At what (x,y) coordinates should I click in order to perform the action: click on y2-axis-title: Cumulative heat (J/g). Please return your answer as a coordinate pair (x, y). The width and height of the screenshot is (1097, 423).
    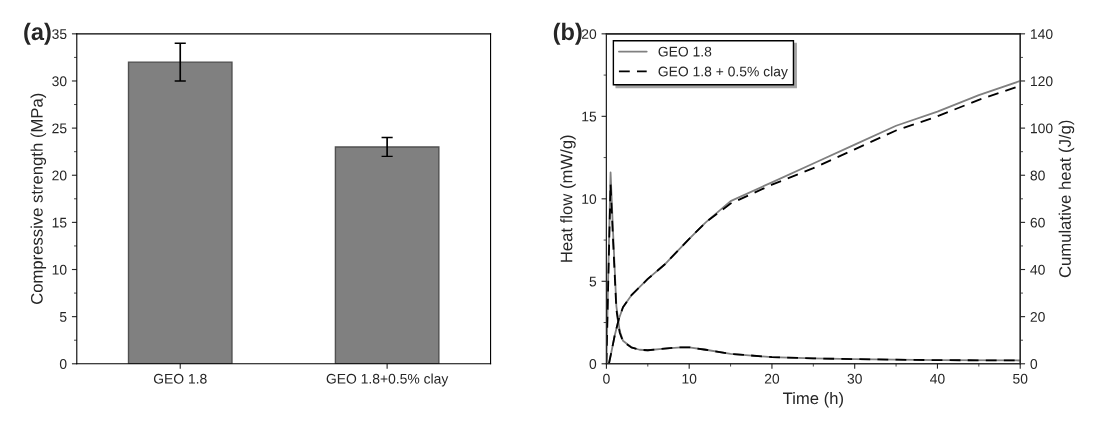
    Looking at the image, I should click on (1066, 199).